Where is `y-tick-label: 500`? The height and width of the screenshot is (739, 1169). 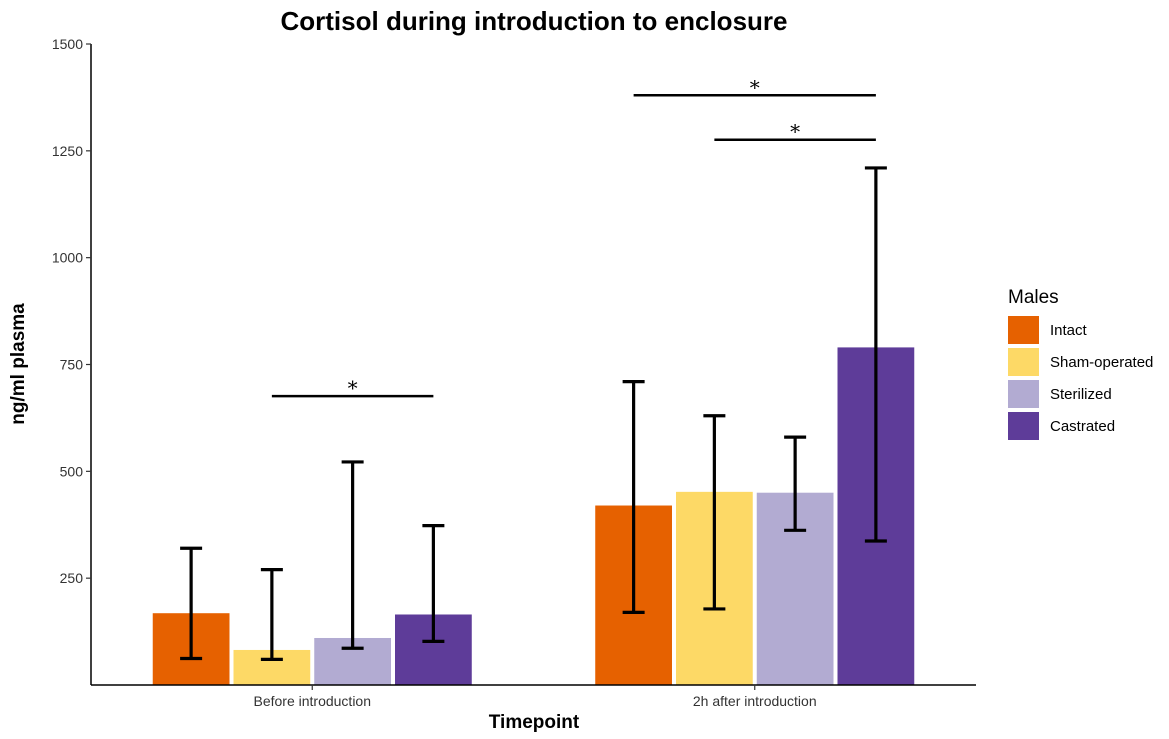 y-tick-label: 500 is located at coordinates (72, 471).